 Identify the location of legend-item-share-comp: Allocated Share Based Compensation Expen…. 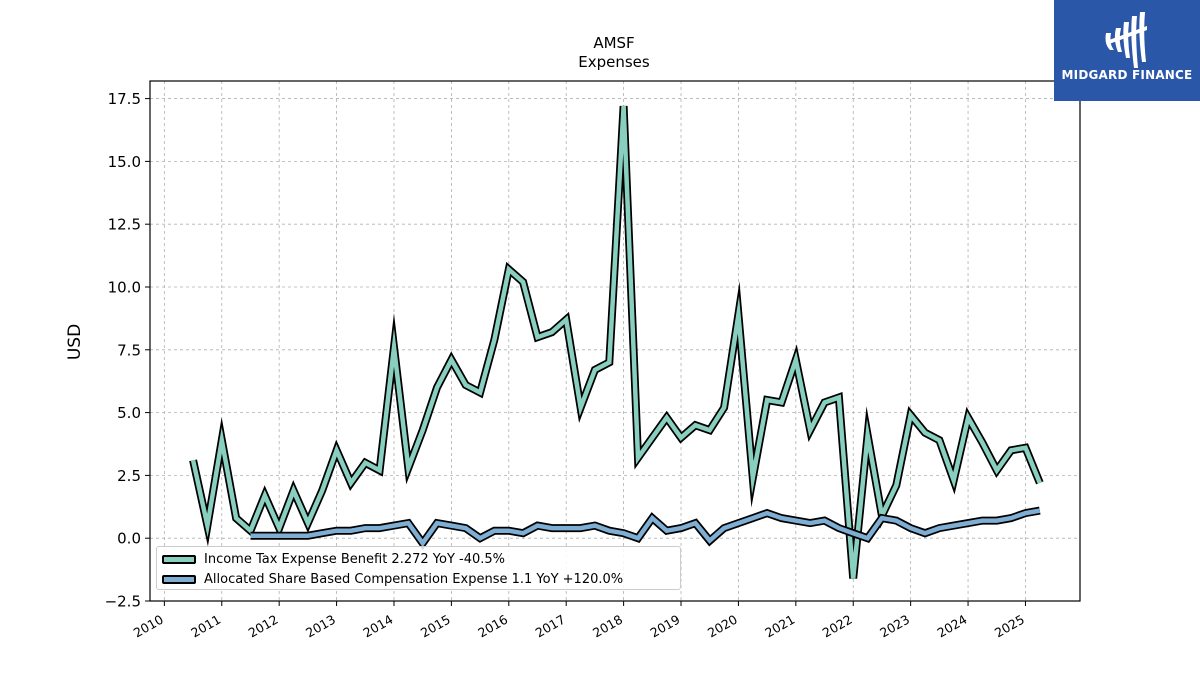
(392, 579).